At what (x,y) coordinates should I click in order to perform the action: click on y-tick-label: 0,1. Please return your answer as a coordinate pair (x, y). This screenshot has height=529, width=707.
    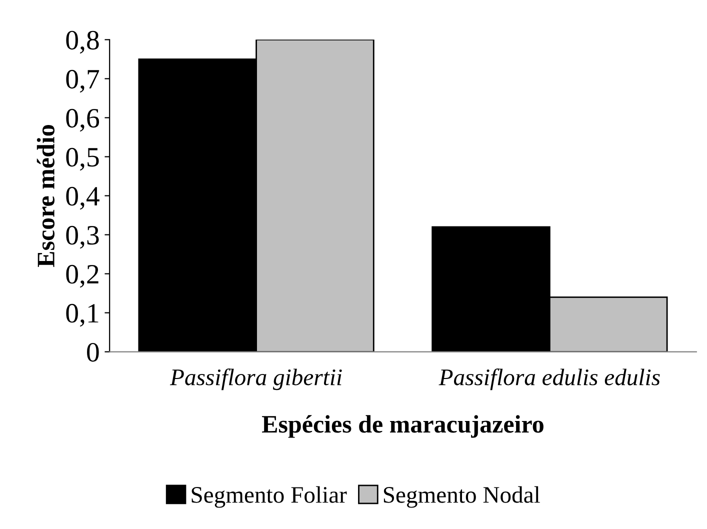
    Looking at the image, I should click on (82, 315).